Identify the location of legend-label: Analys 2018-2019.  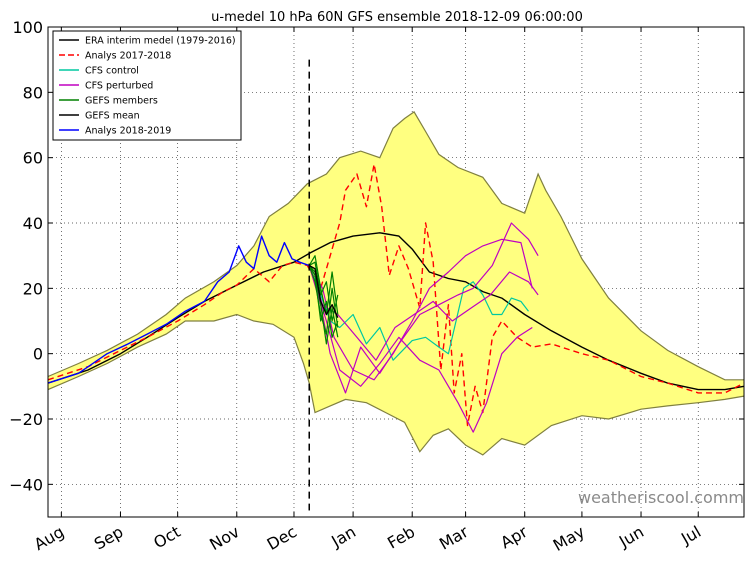
(128, 131).